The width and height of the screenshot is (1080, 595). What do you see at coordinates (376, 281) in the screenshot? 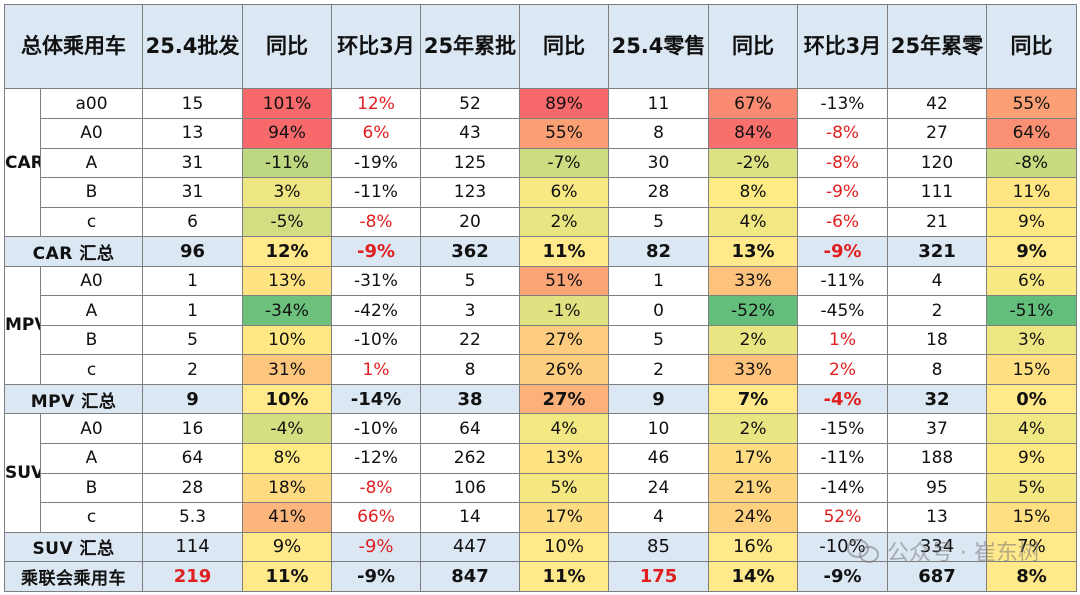
I see `value-cell: -31%` at bounding box center [376, 281].